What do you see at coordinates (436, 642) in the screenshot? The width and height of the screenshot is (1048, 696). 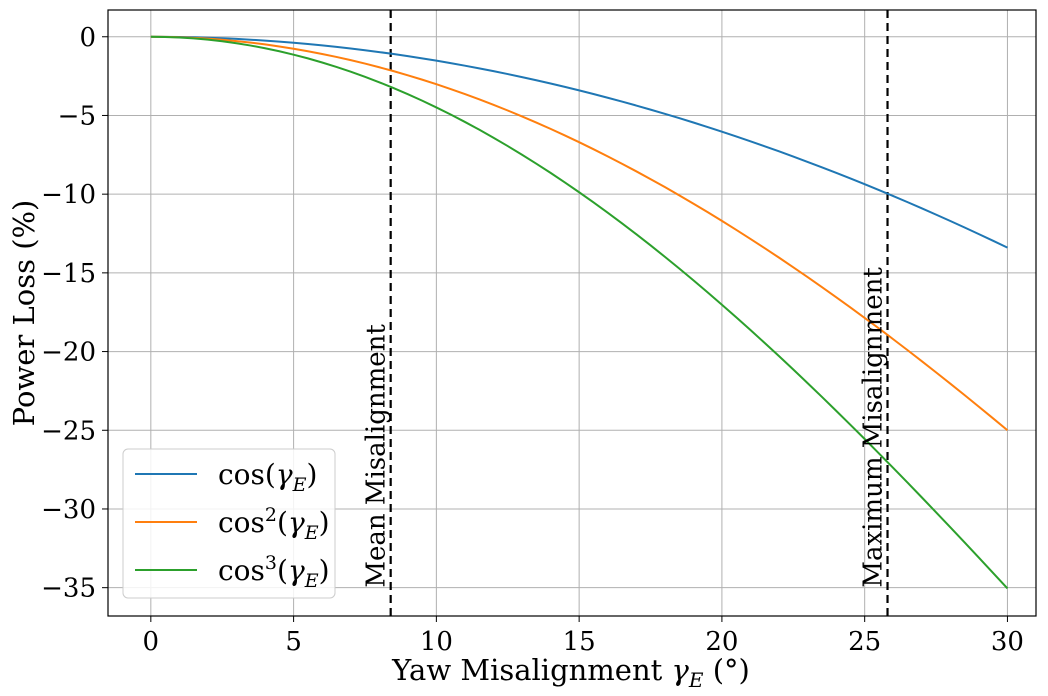 I see `x-tick-label: 10` at bounding box center [436, 642].